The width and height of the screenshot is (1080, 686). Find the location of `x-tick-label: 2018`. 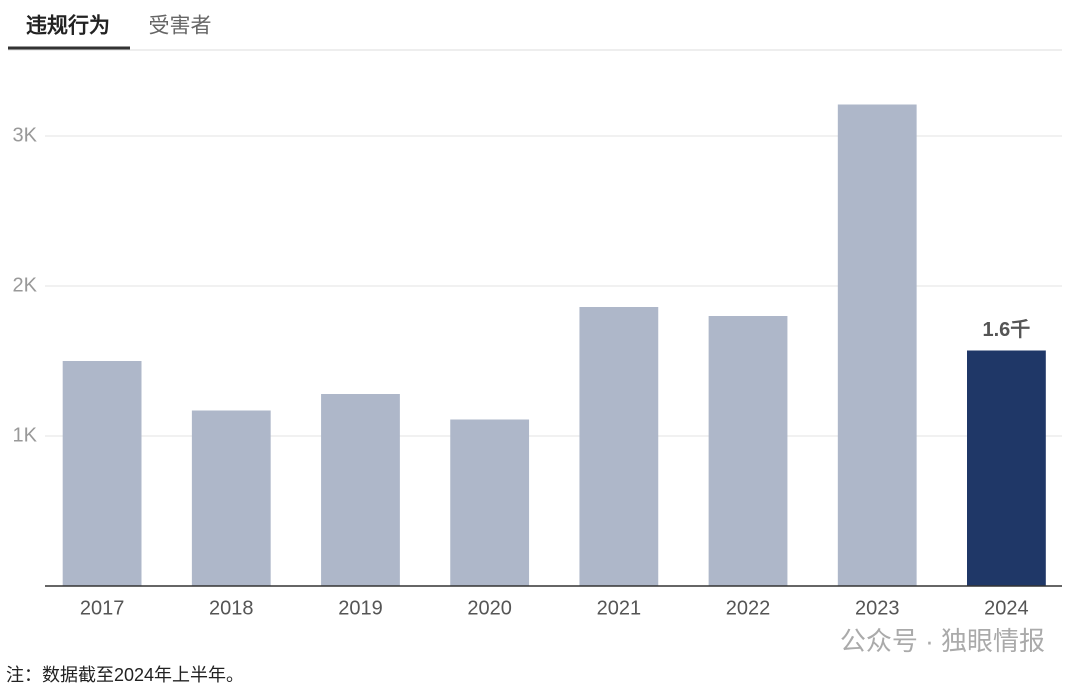

x-tick-label: 2018 is located at coordinates (231, 608).